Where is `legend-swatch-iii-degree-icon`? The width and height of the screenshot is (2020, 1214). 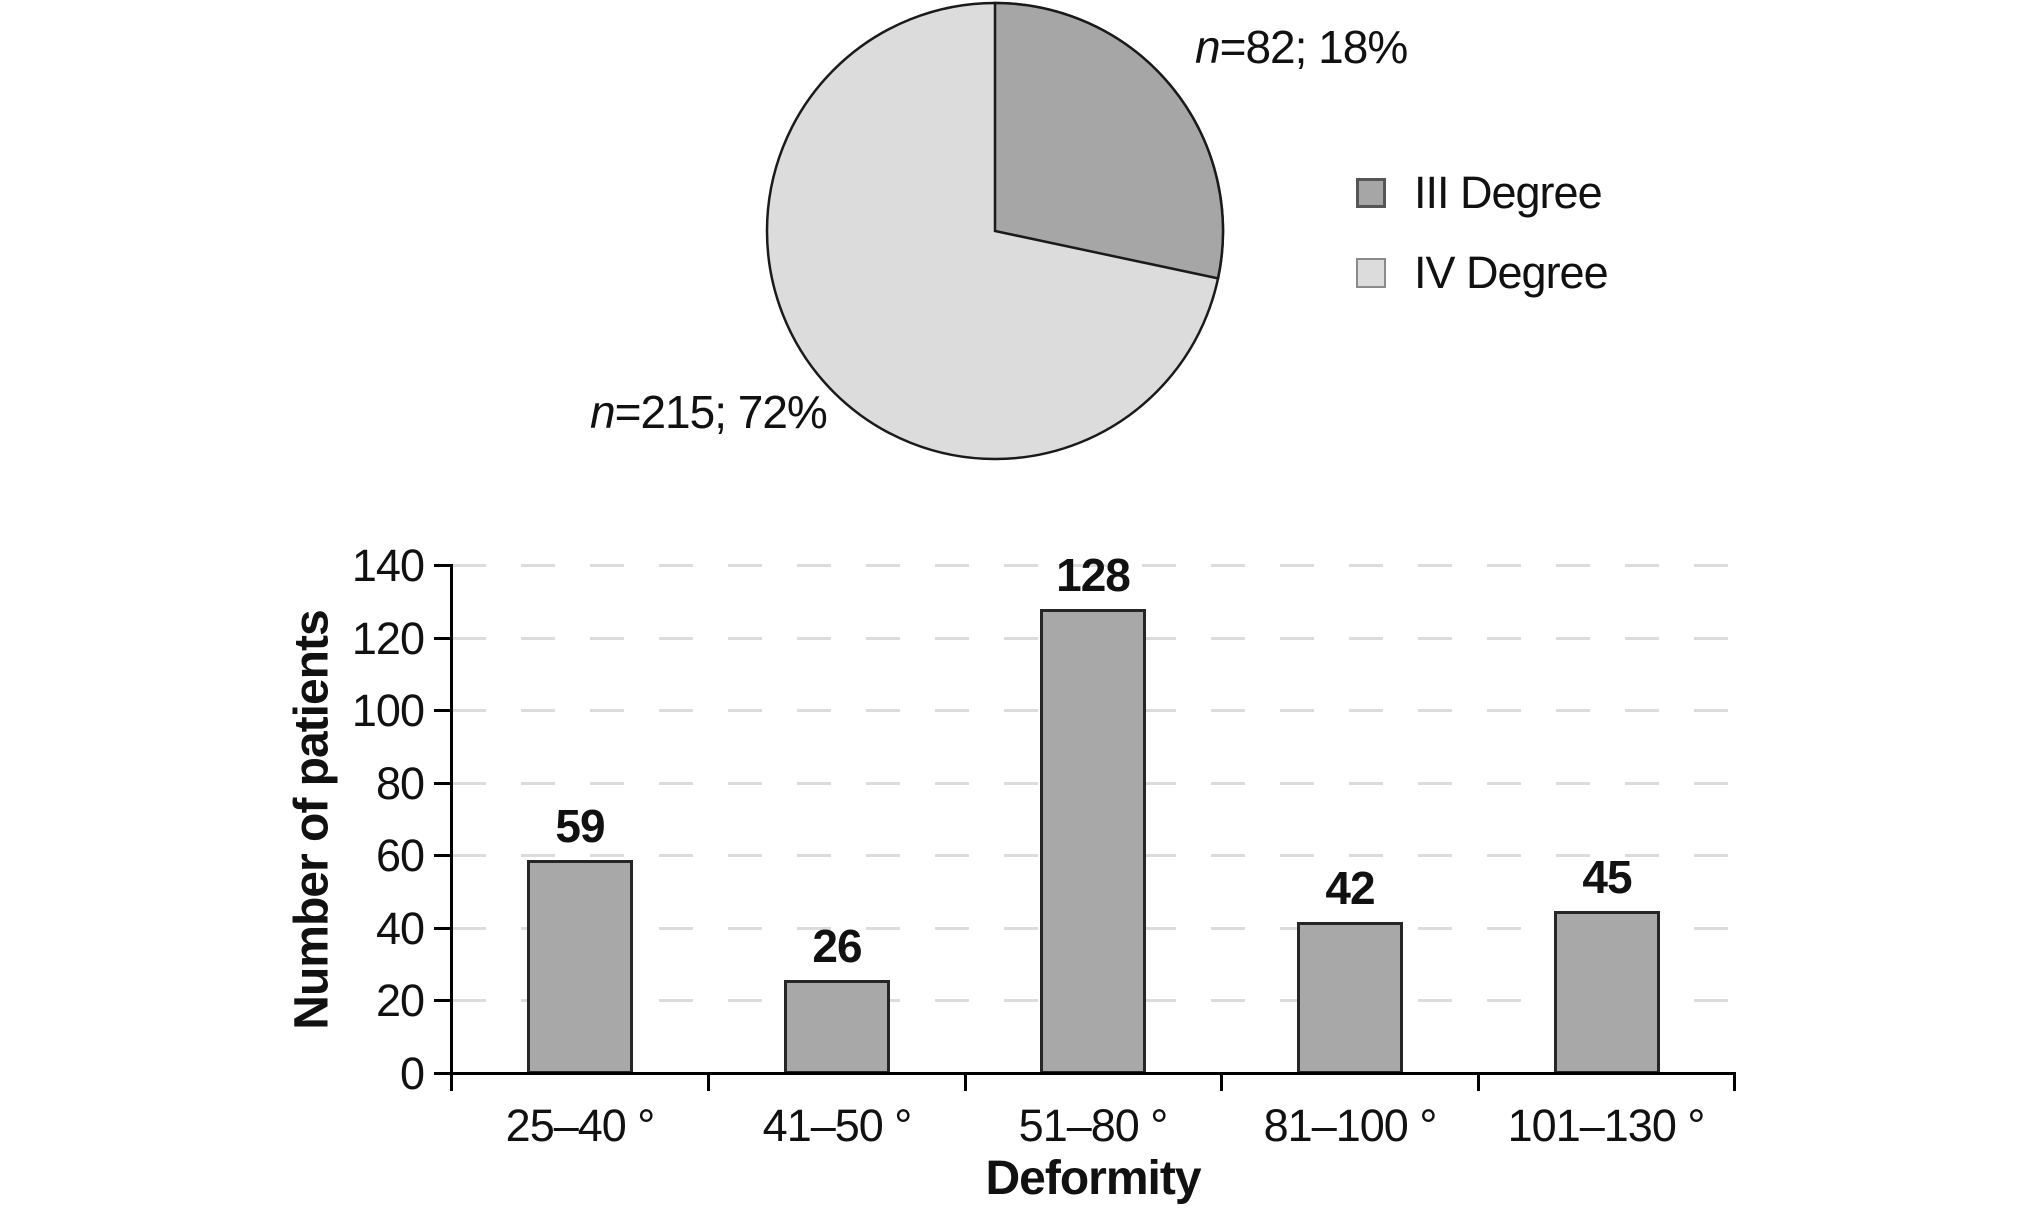
legend-swatch-iii-degree-icon is located at coordinates (1371, 193).